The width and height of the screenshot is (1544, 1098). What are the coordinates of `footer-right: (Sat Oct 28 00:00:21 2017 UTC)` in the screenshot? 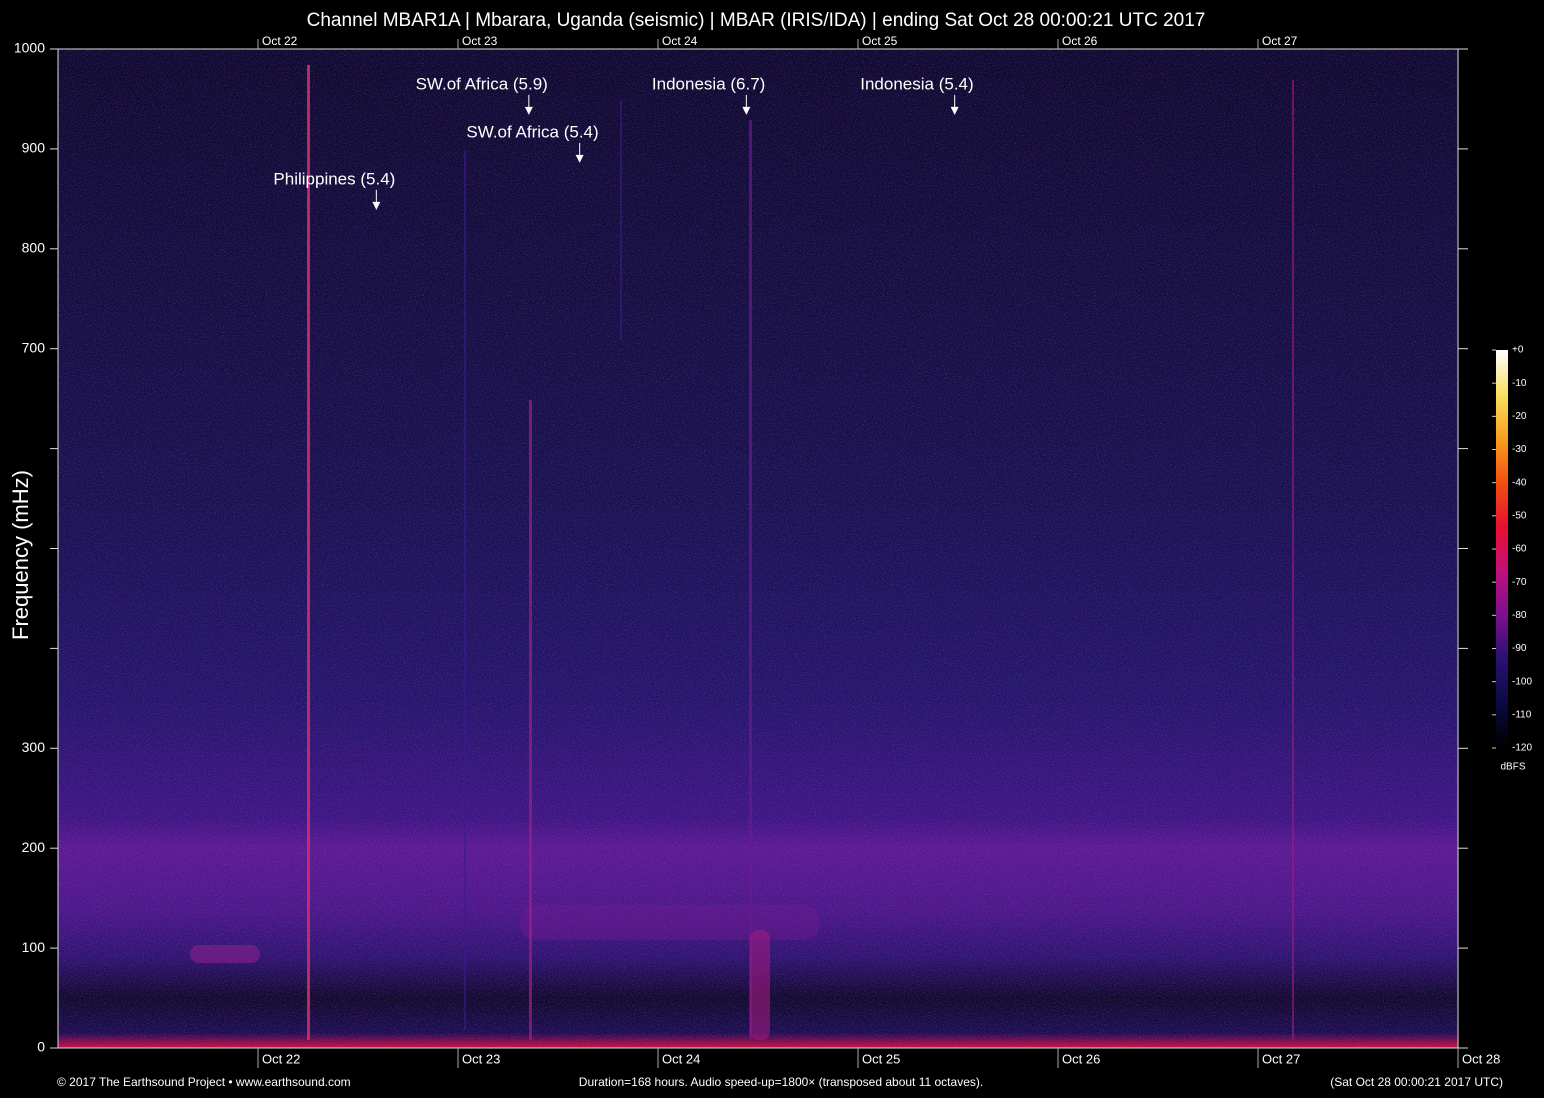 It's located at (1416, 1082).